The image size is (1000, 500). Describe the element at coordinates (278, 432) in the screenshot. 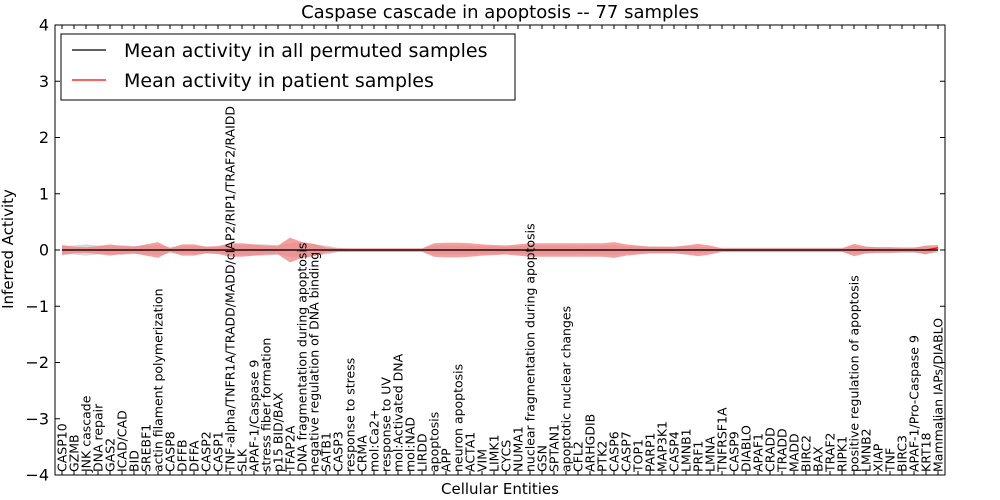

I see `x-tick-label: p15 BID/BAX` at that location.